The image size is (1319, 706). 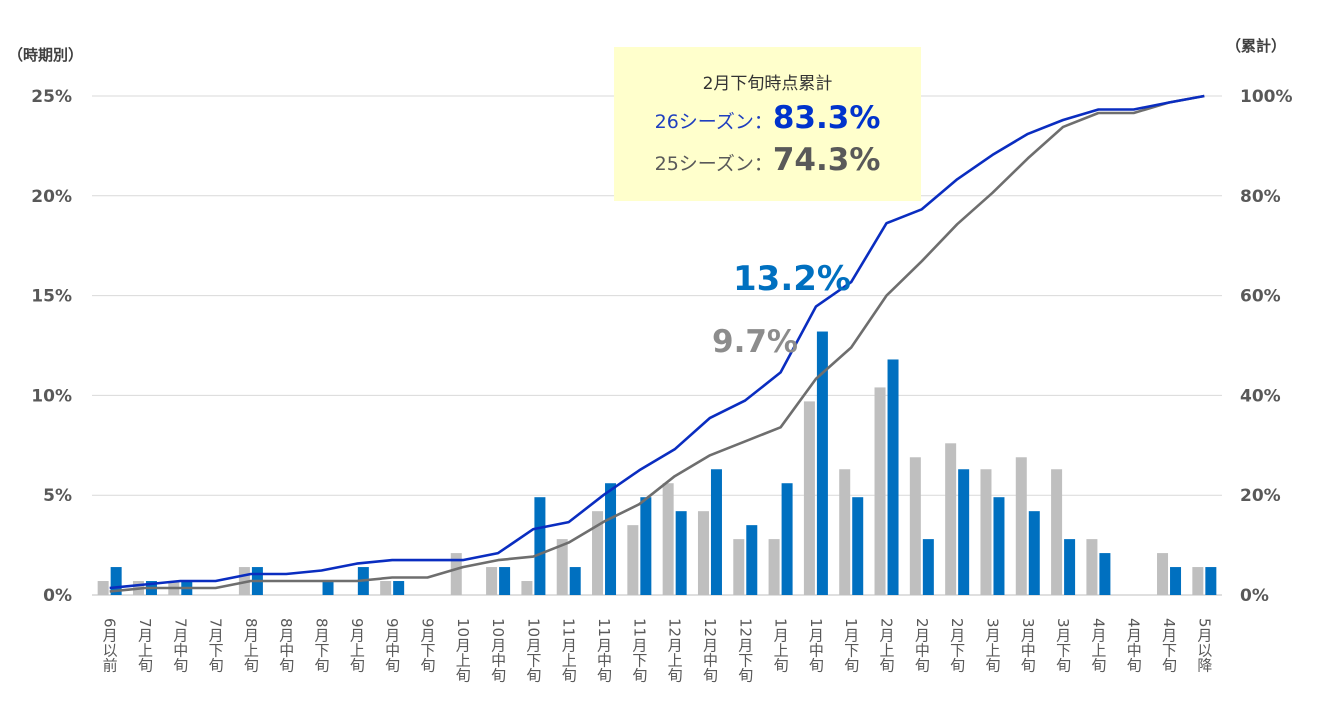 I want to click on category-label: 11月上旬, so click(x=569, y=650).